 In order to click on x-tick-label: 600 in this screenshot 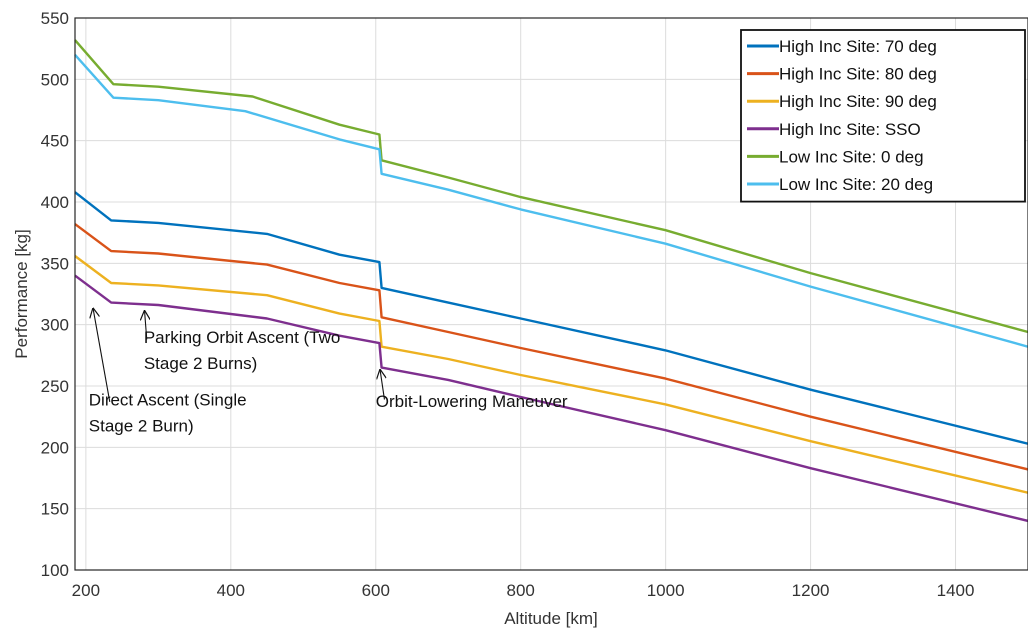, I will do `click(376, 590)`.